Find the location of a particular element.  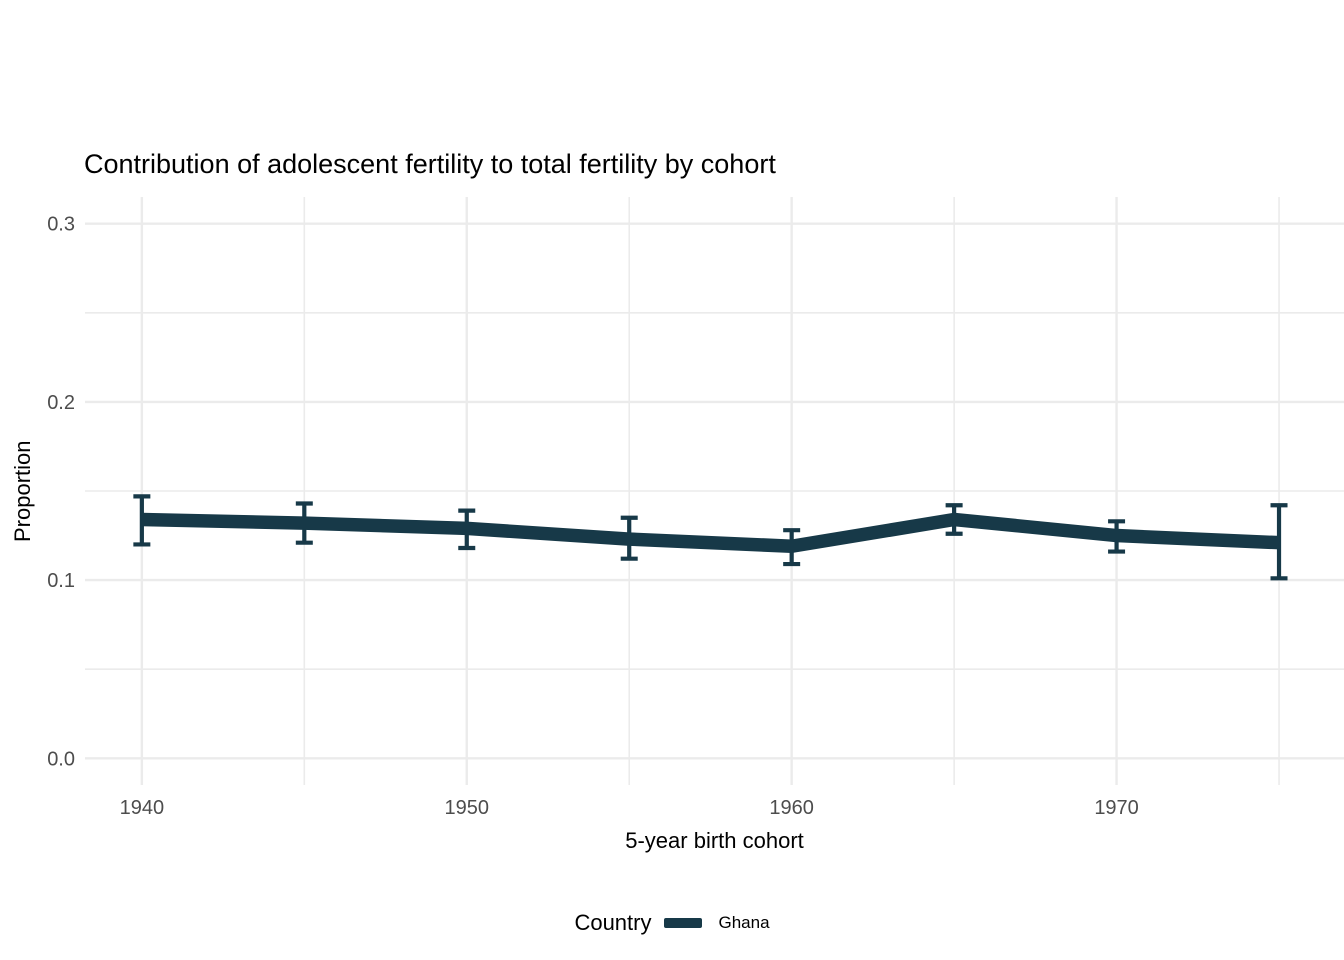

y-axis-title: Proportion is located at coordinates (22, 491).